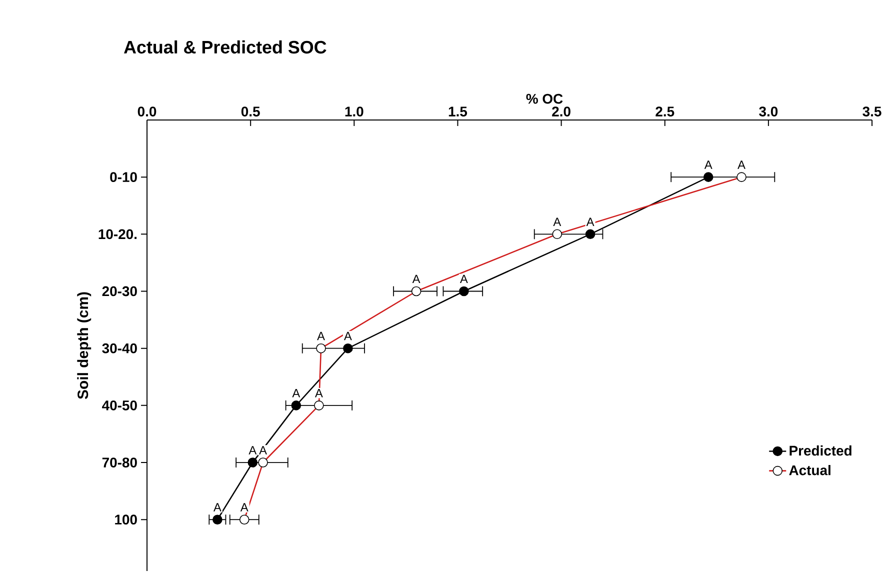  I want to click on y-tick-label: 40-50, so click(119, 405).